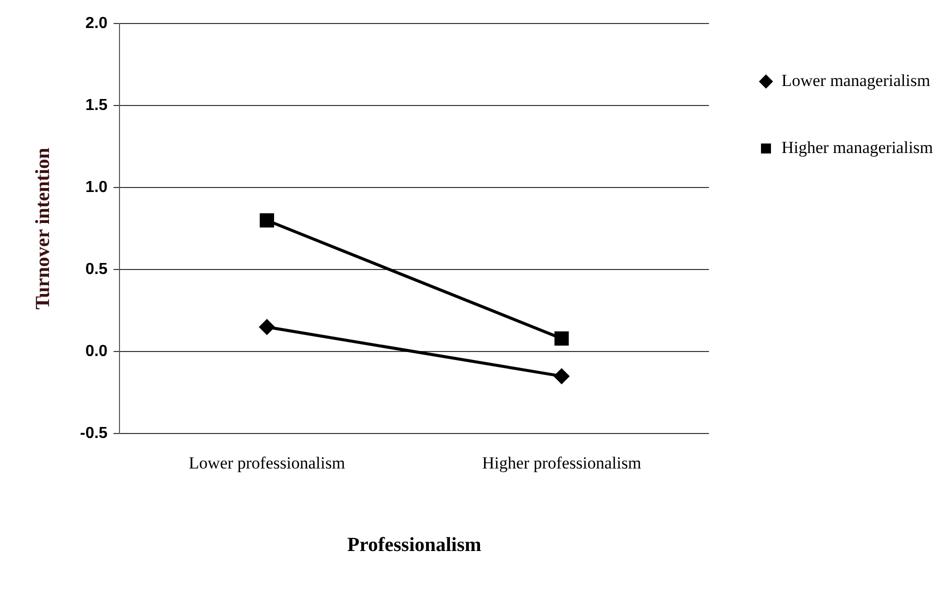 The height and width of the screenshot is (590, 951). What do you see at coordinates (562, 462) in the screenshot?
I see `x-tick-label: Higher professionalism` at bounding box center [562, 462].